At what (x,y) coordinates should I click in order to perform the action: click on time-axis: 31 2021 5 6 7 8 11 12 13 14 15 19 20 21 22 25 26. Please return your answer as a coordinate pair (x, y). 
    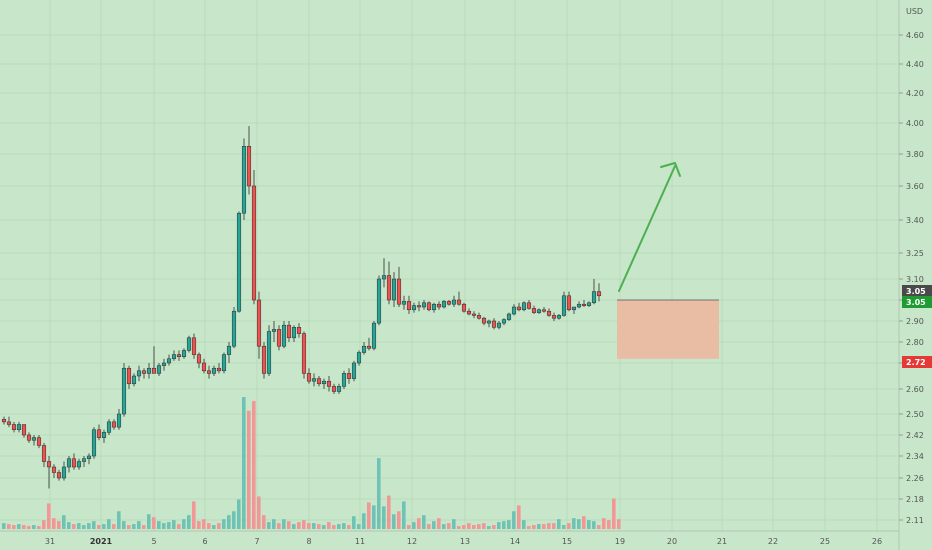
    Looking at the image, I should click on (463, 541).